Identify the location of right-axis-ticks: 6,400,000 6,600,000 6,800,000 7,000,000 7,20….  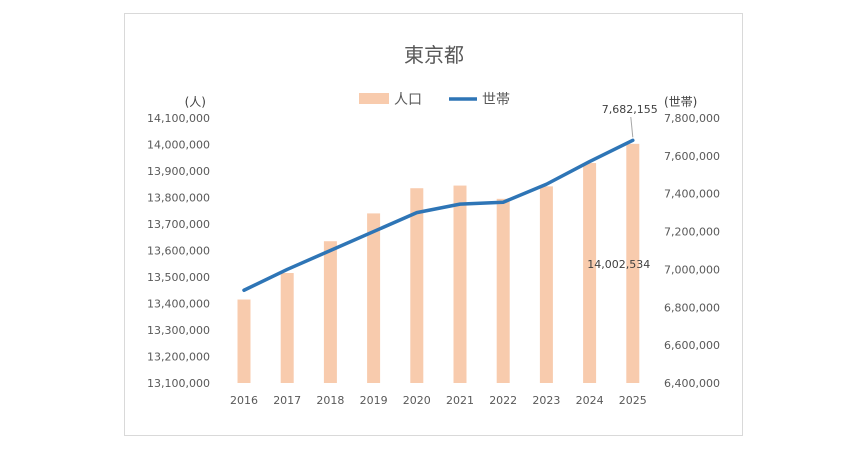
(692, 251).